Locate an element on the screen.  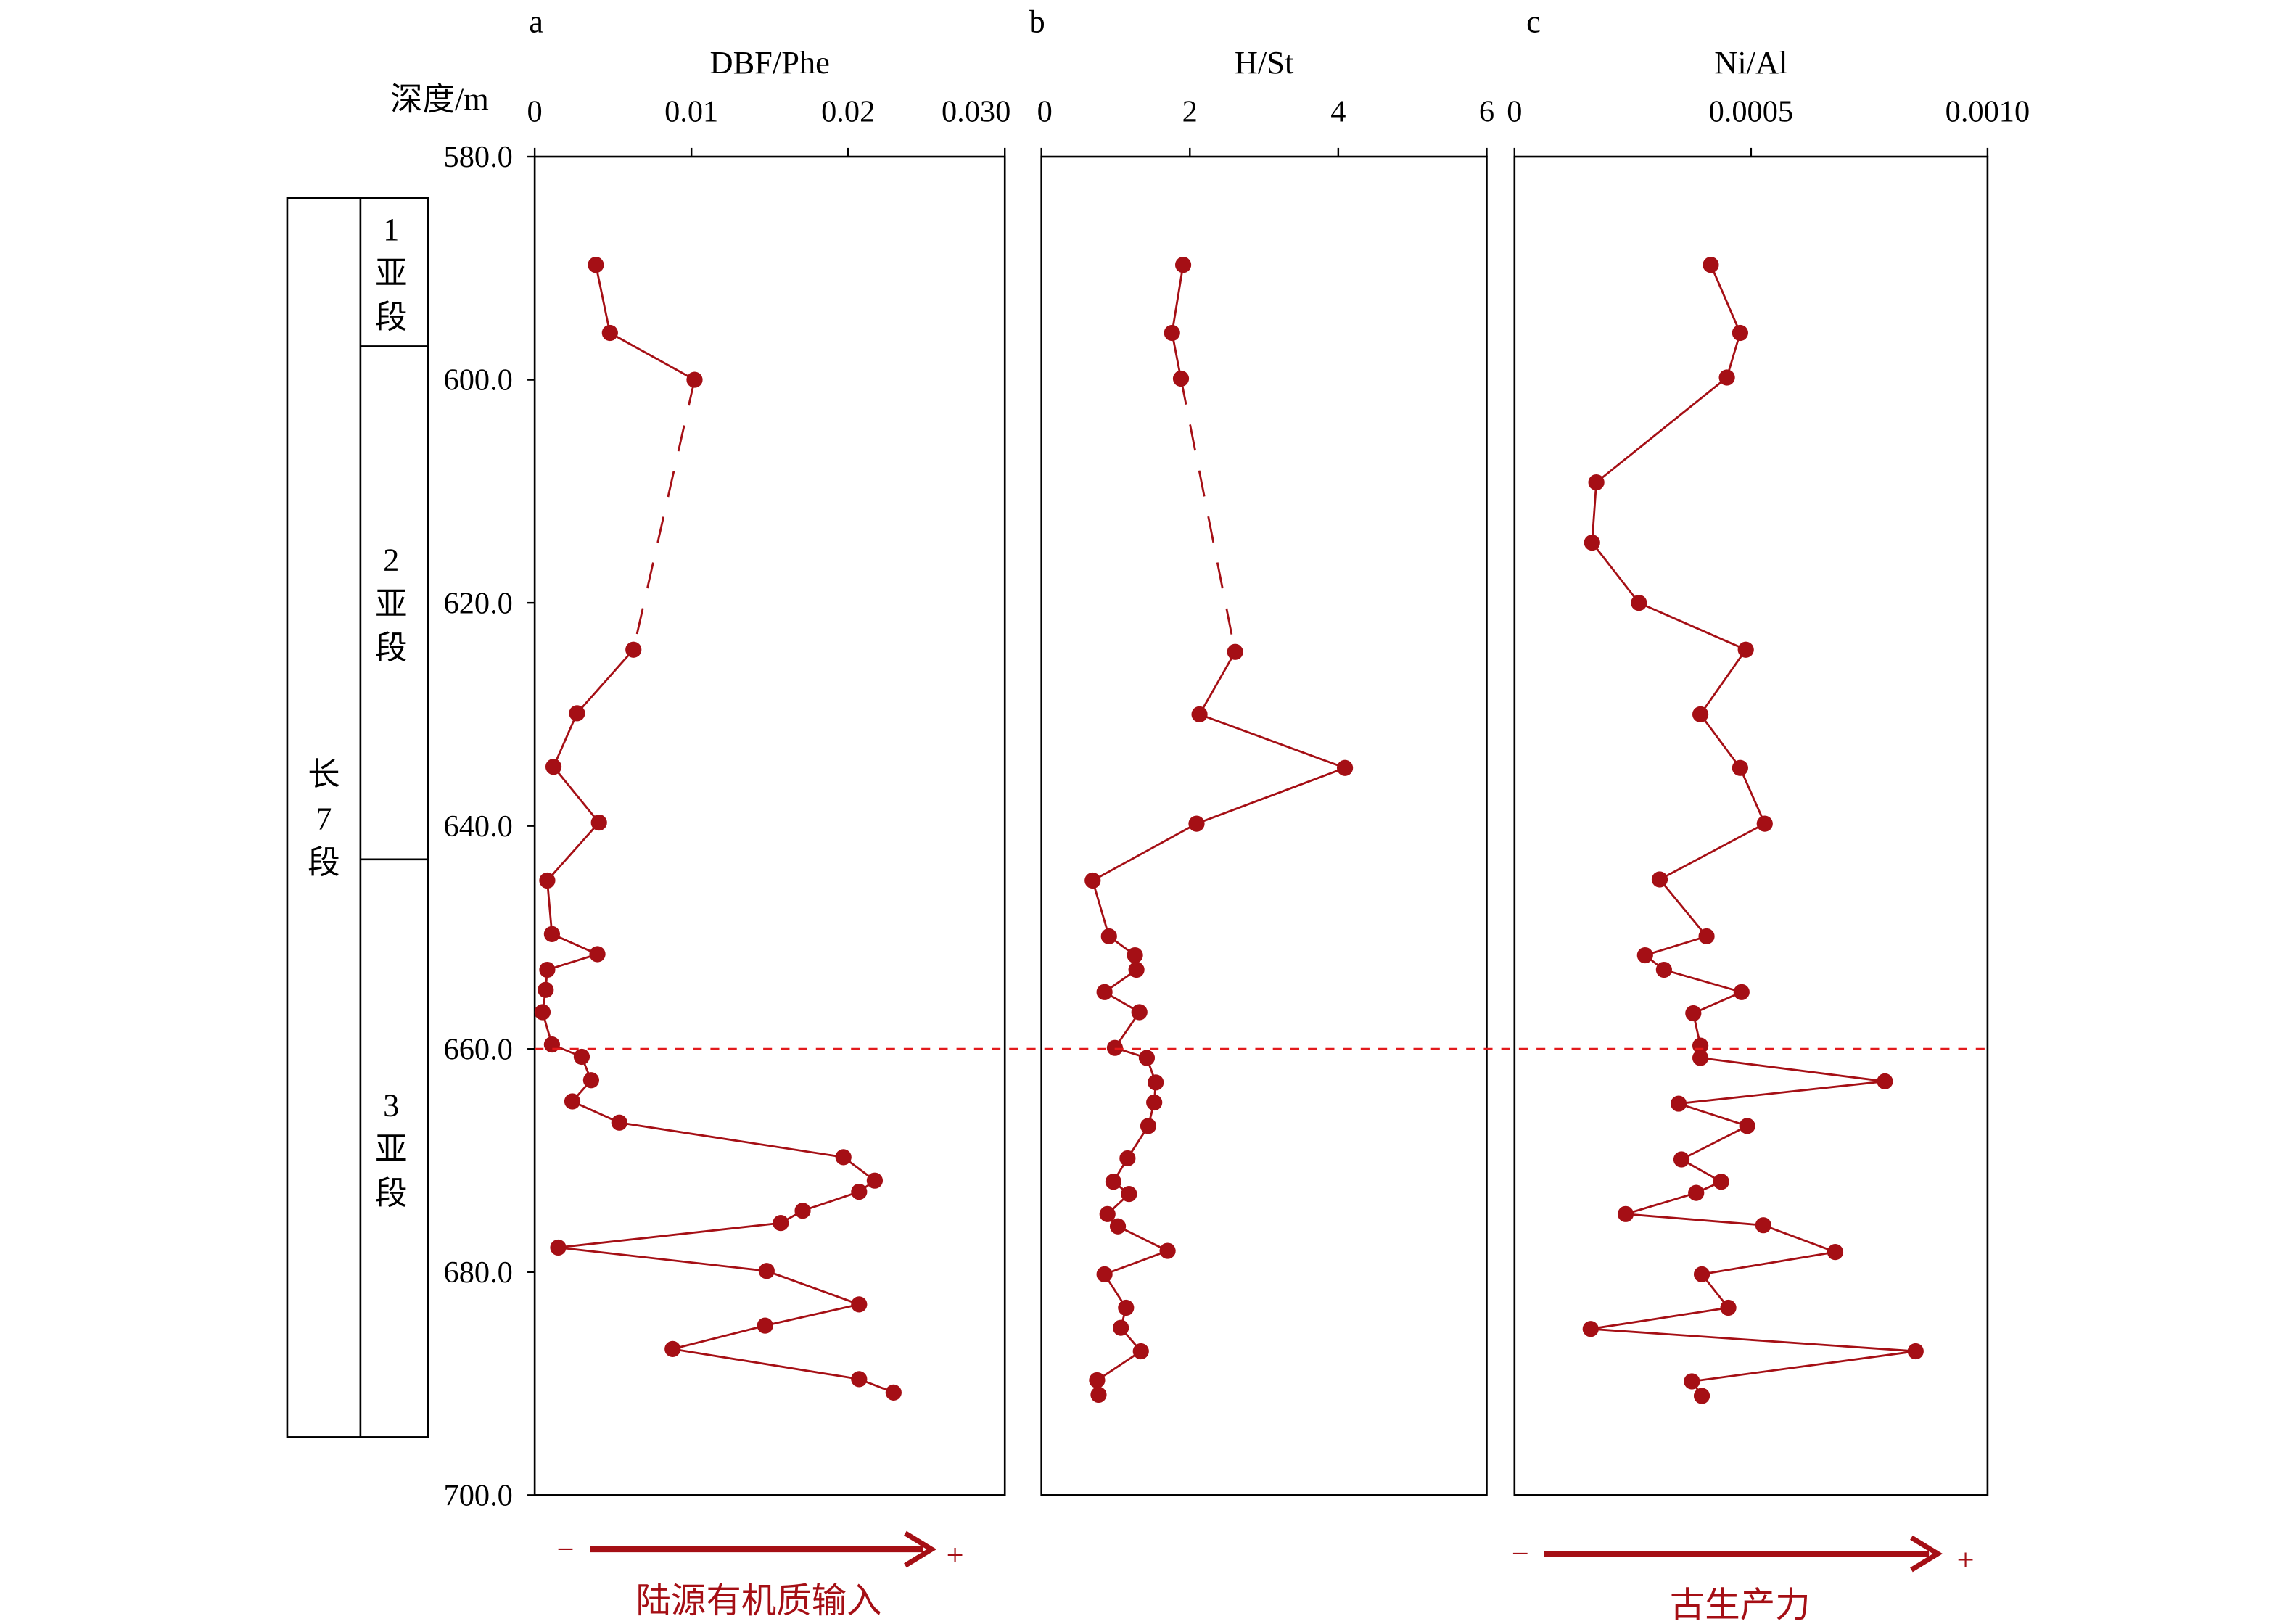
series-gap-segment is located at coordinates (664, 515).